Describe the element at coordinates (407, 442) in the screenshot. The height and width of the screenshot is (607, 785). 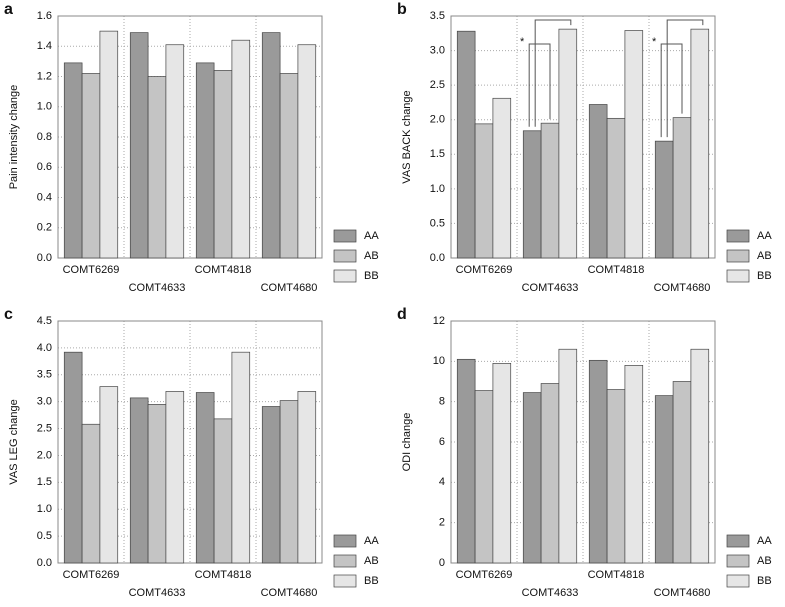
I see `y-axis-label: ODI change` at that location.